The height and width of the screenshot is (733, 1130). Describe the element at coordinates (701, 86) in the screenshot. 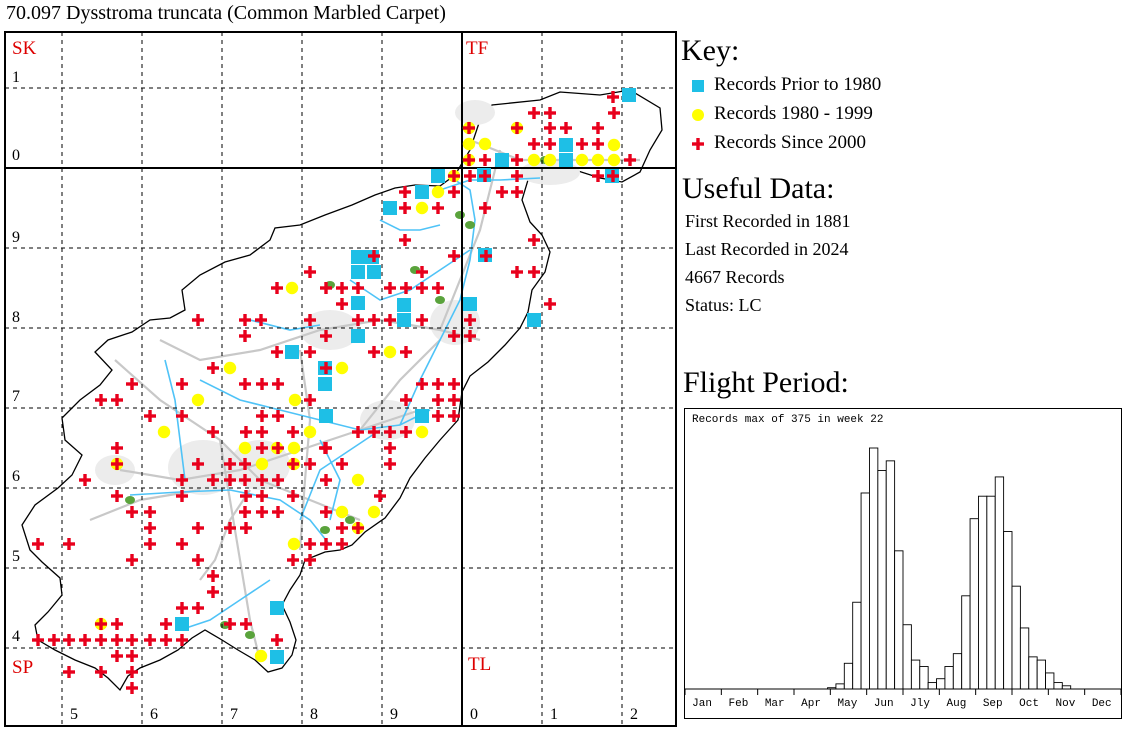

I see `square-marker-icon` at that location.